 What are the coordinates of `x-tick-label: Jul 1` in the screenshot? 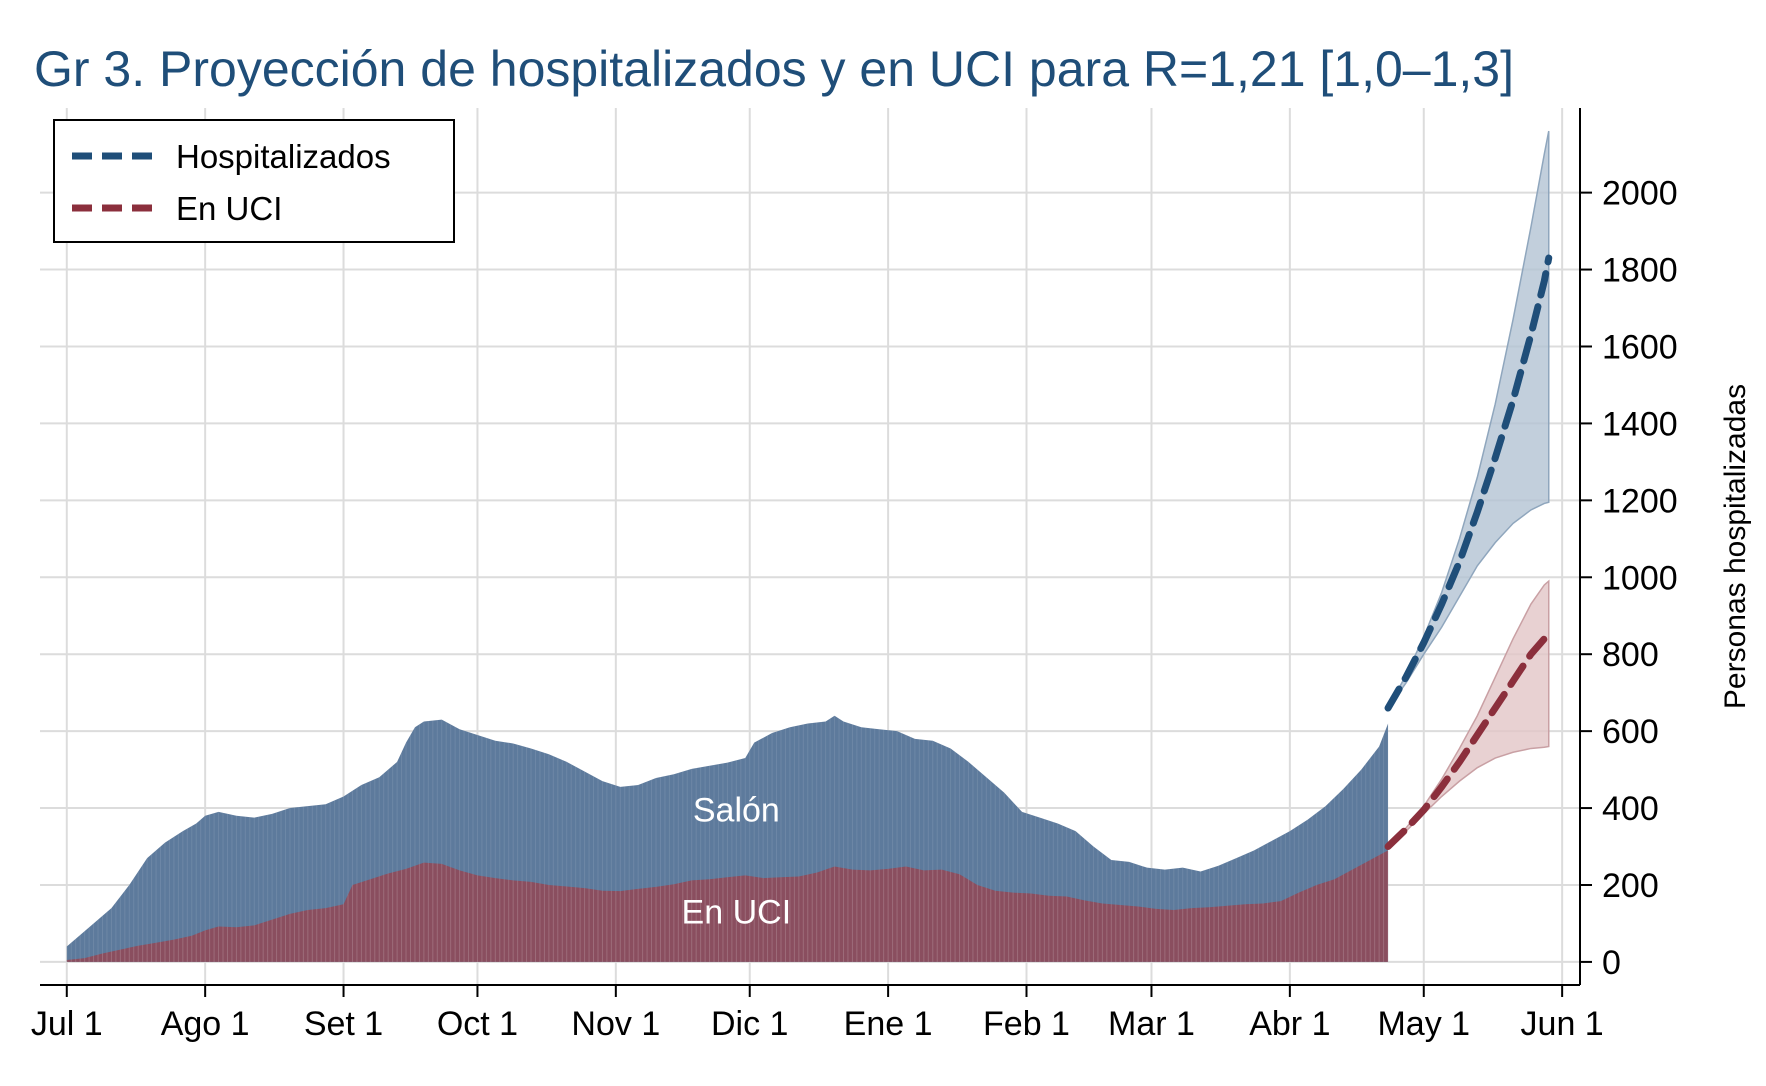 It's located at (67, 1024).